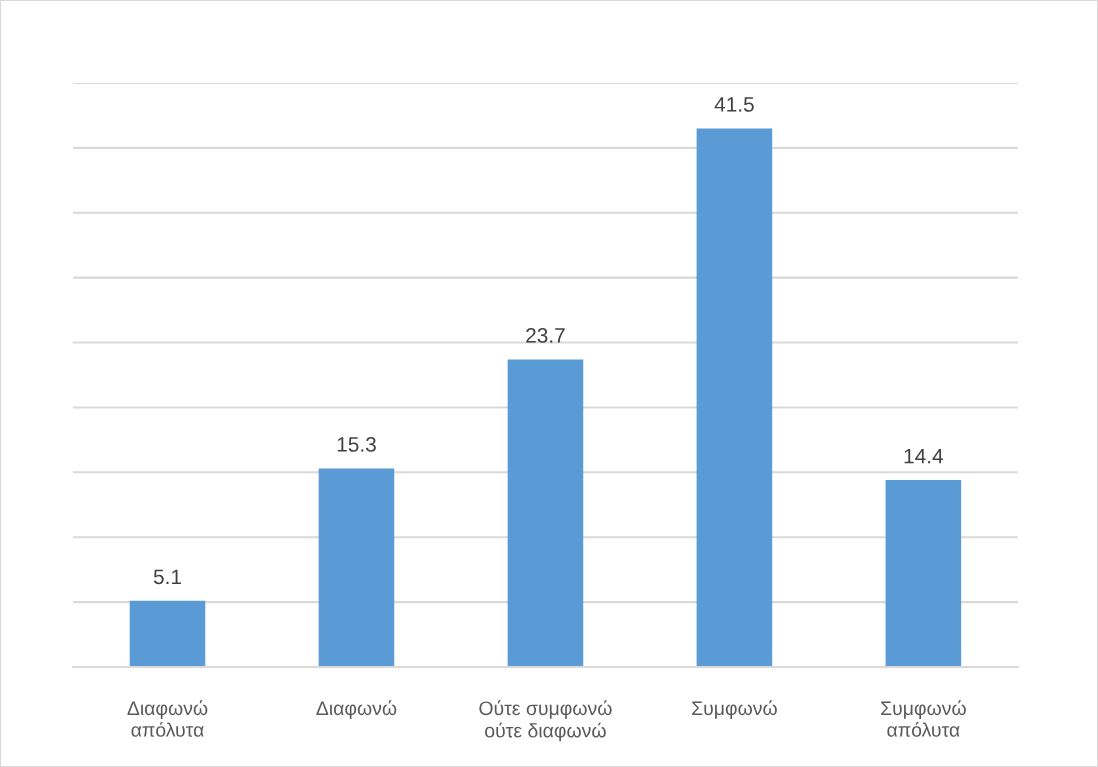  What do you see at coordinates (356, 444) in the screenshot?
I see `data-label: 15.3` at bounding box center [356, 444].